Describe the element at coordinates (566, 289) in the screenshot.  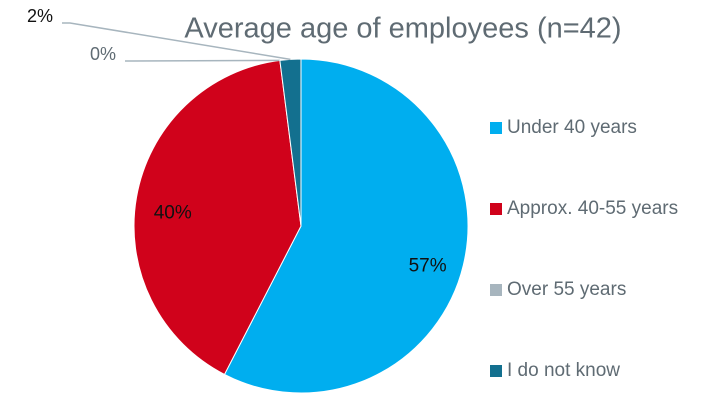
I see `legend-label: Over 55 years` at that location.